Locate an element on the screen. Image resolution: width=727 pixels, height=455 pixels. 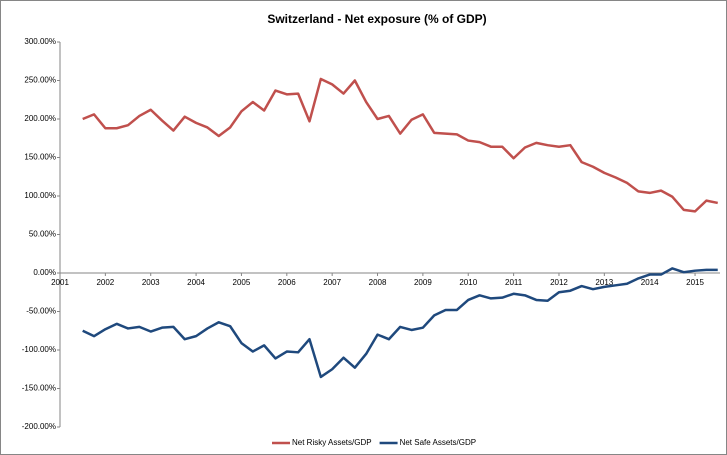
x-tick-label: 2008 is located at coordinates (378, 282).